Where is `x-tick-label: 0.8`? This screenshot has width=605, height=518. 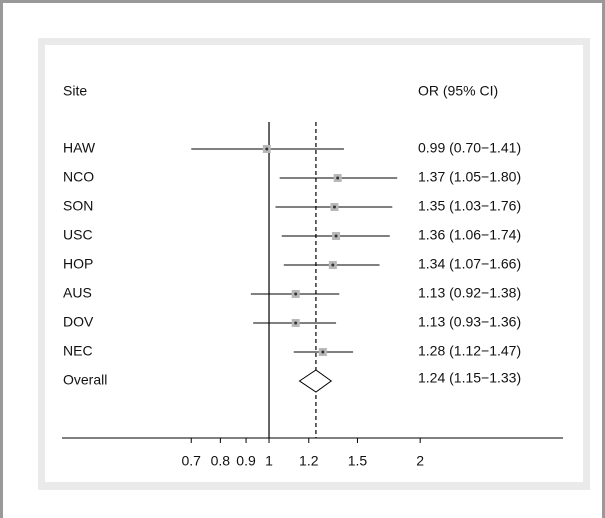
x-tick-label: 0.8 is located at coordinates (221, 461).